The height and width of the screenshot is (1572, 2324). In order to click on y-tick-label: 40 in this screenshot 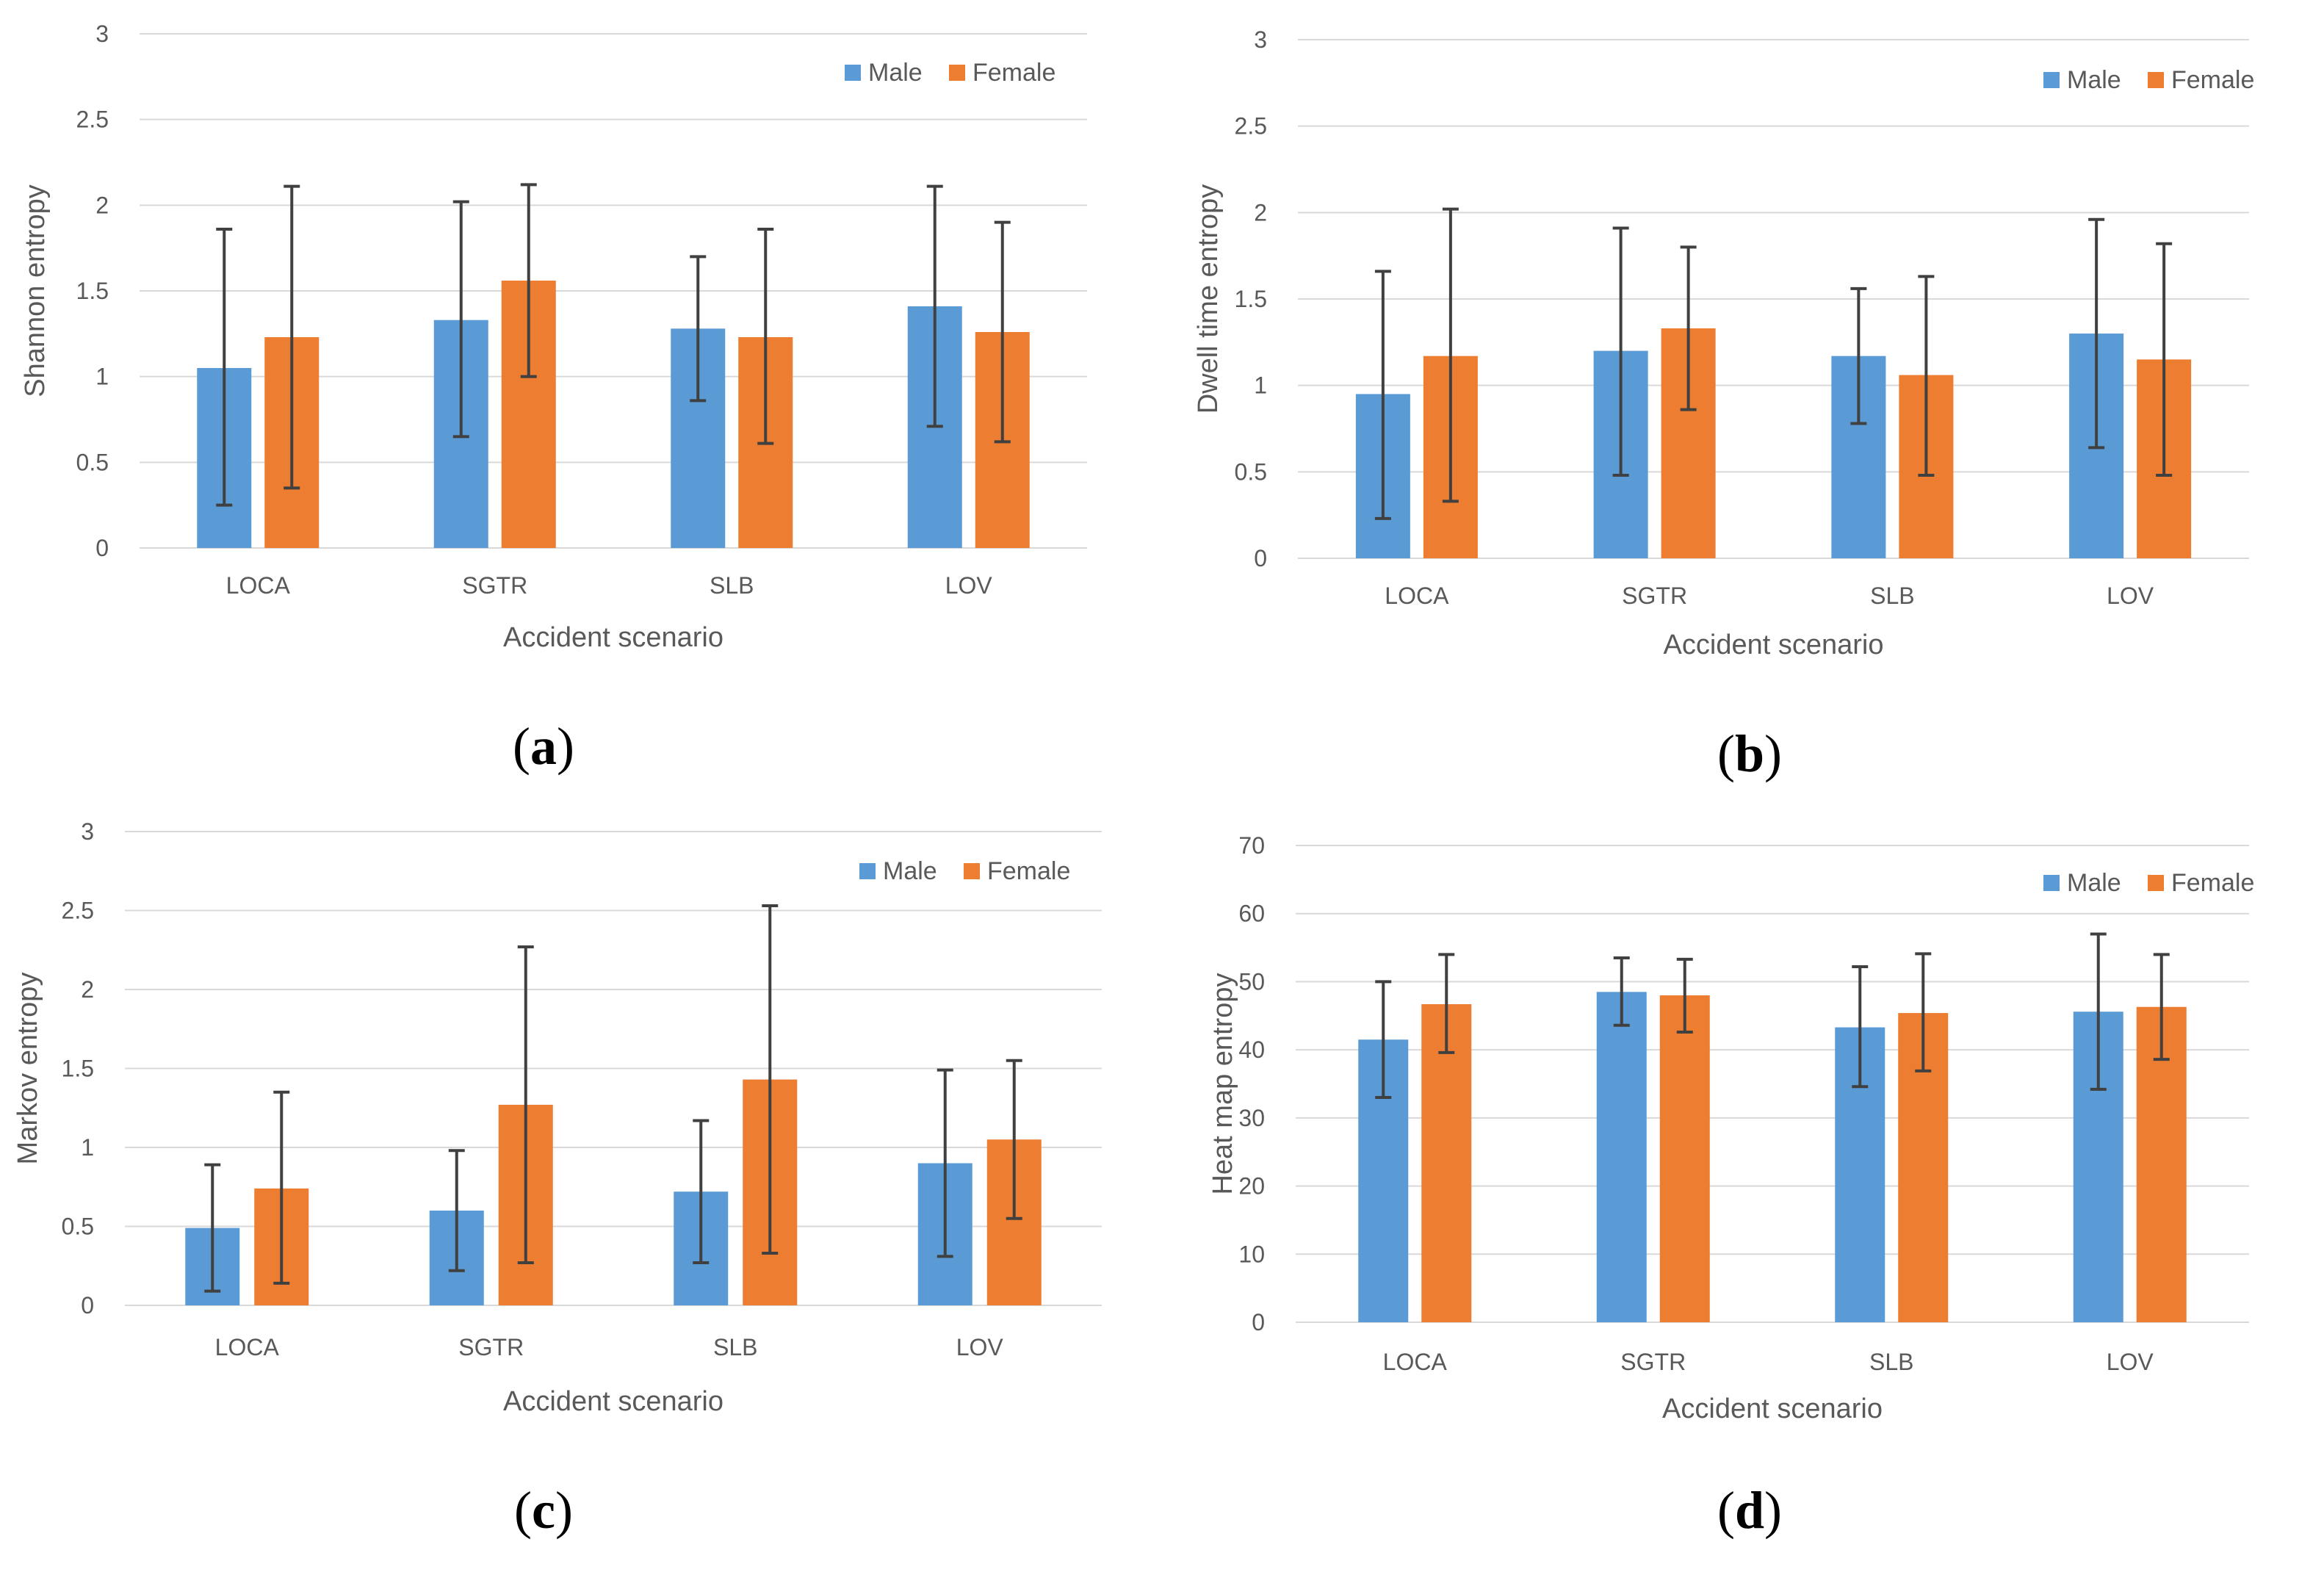, I will do `click(1252, 1049)`.